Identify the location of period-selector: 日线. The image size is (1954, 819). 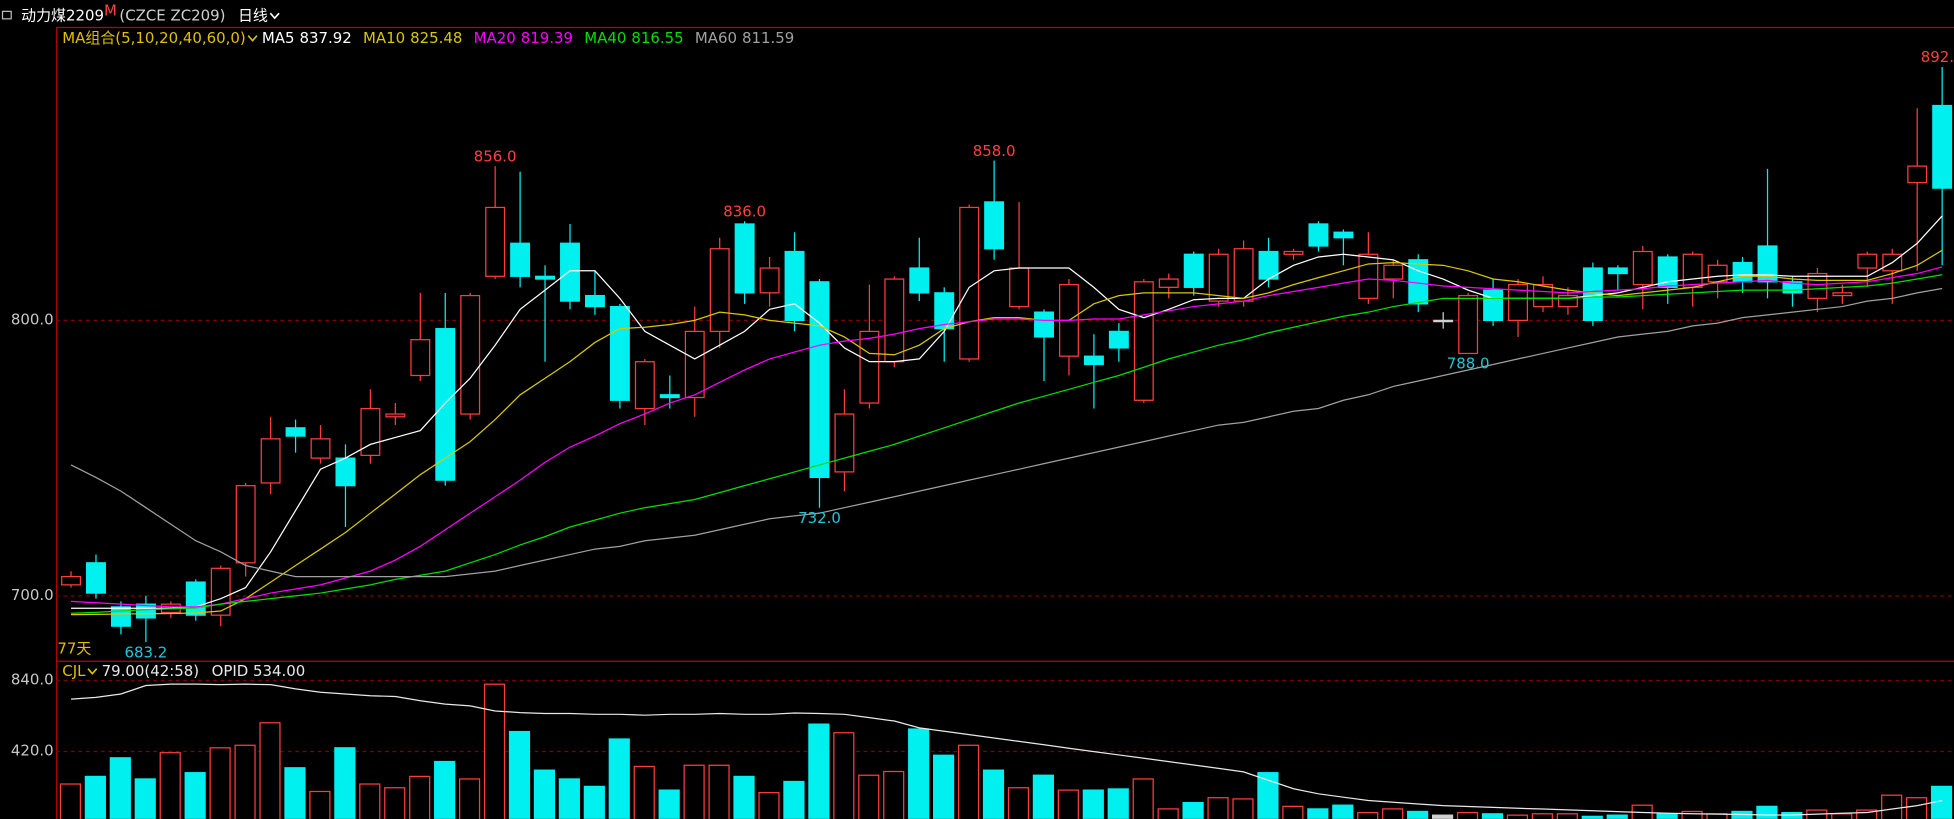
(253, 15).